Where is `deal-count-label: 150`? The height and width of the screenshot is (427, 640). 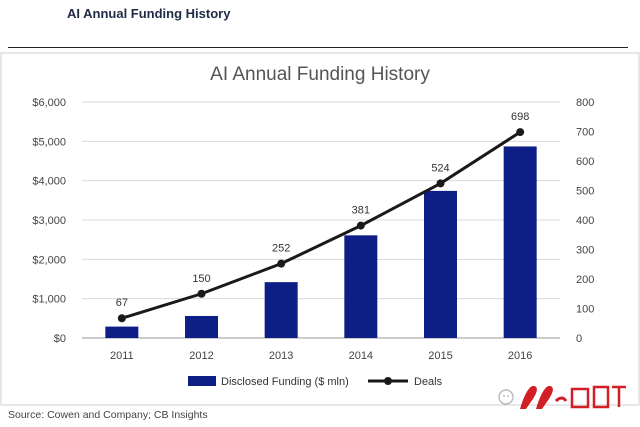
deal-count-label: 150 is located at coordinates (201, 279).